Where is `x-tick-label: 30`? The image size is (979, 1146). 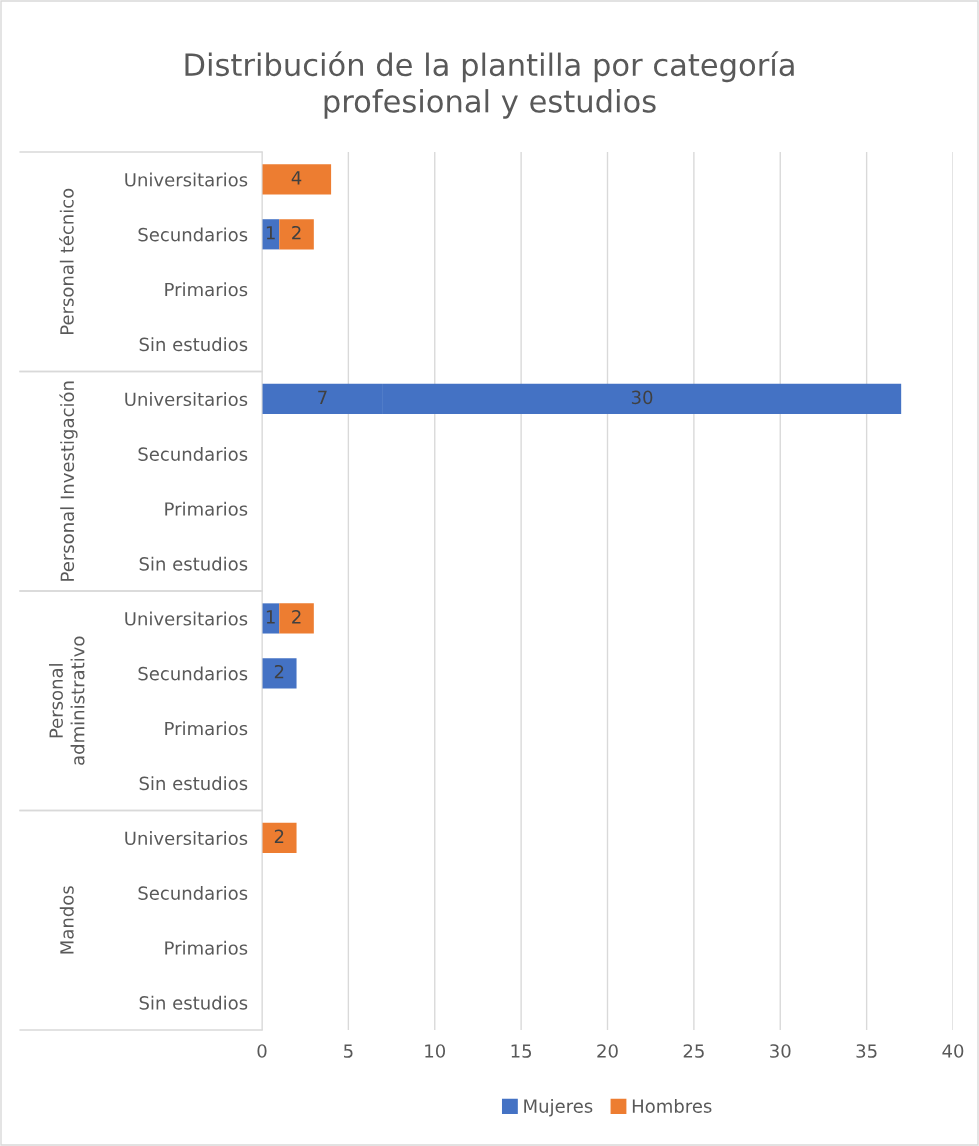 x-tick-label: 30 is located at coordinates (780, 1051).